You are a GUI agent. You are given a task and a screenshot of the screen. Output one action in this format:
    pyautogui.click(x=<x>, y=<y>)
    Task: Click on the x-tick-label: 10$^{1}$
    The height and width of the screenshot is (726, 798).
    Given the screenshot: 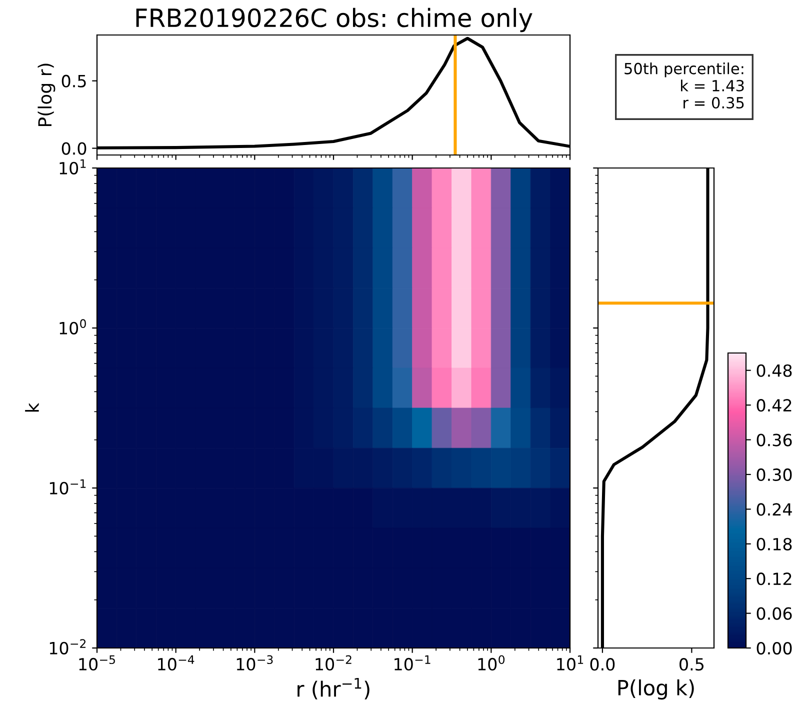 What is the action you would take?
    pyautogui.click(x=570, y=663)
    